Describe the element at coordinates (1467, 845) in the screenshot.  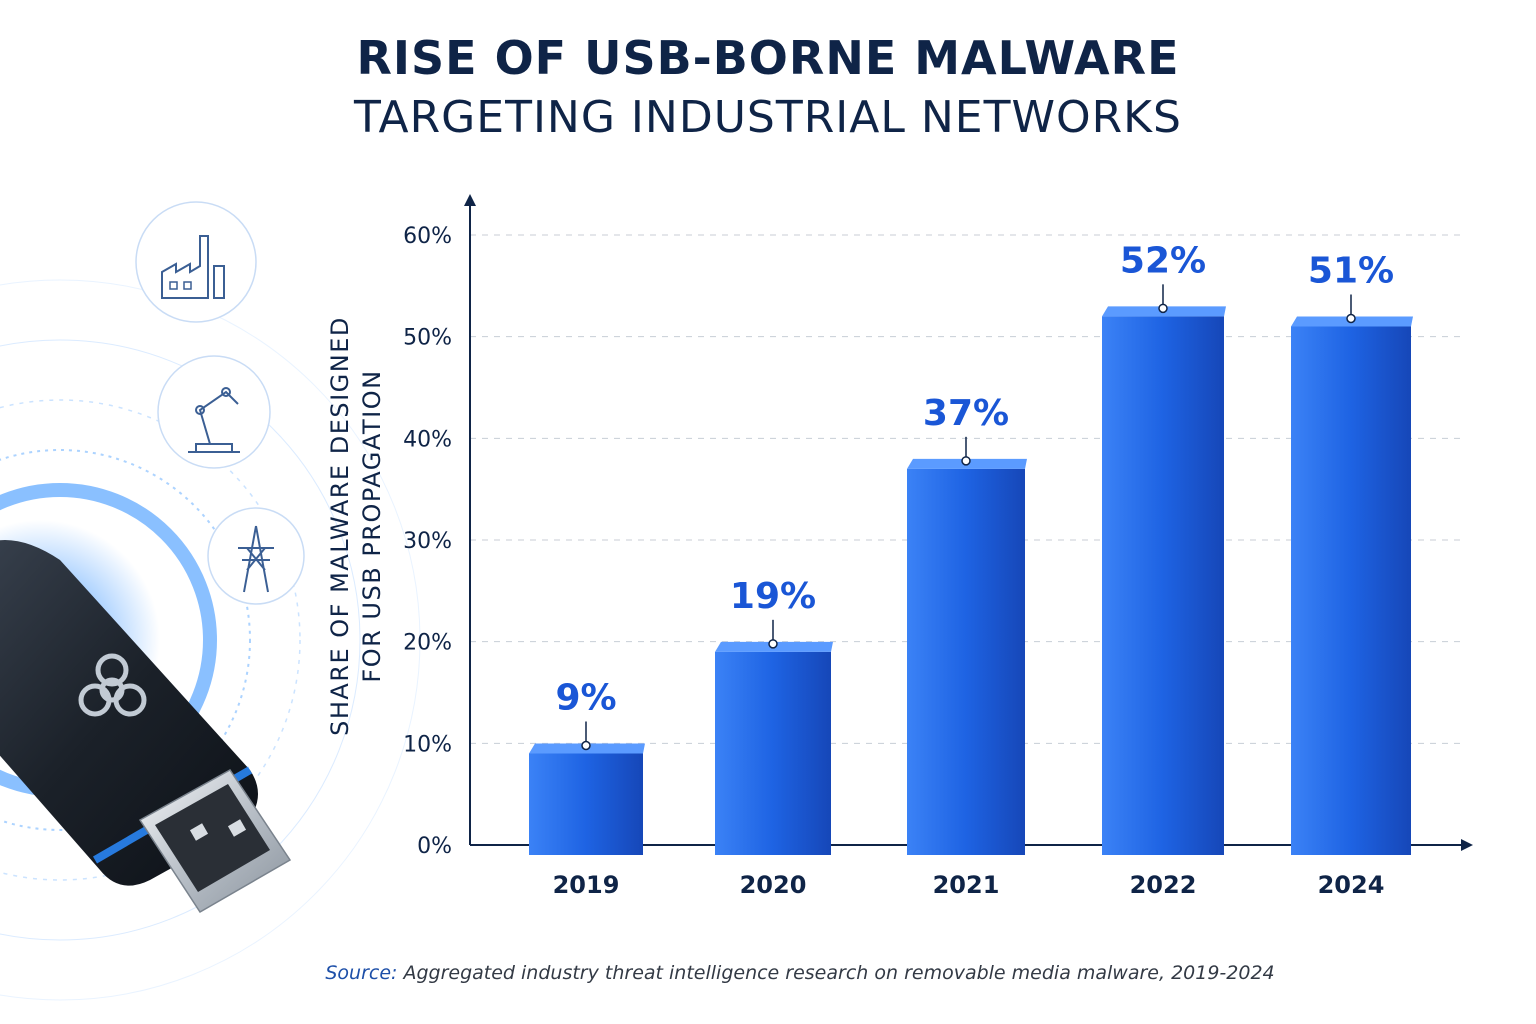
I see `x-axis-arrow` at that location.